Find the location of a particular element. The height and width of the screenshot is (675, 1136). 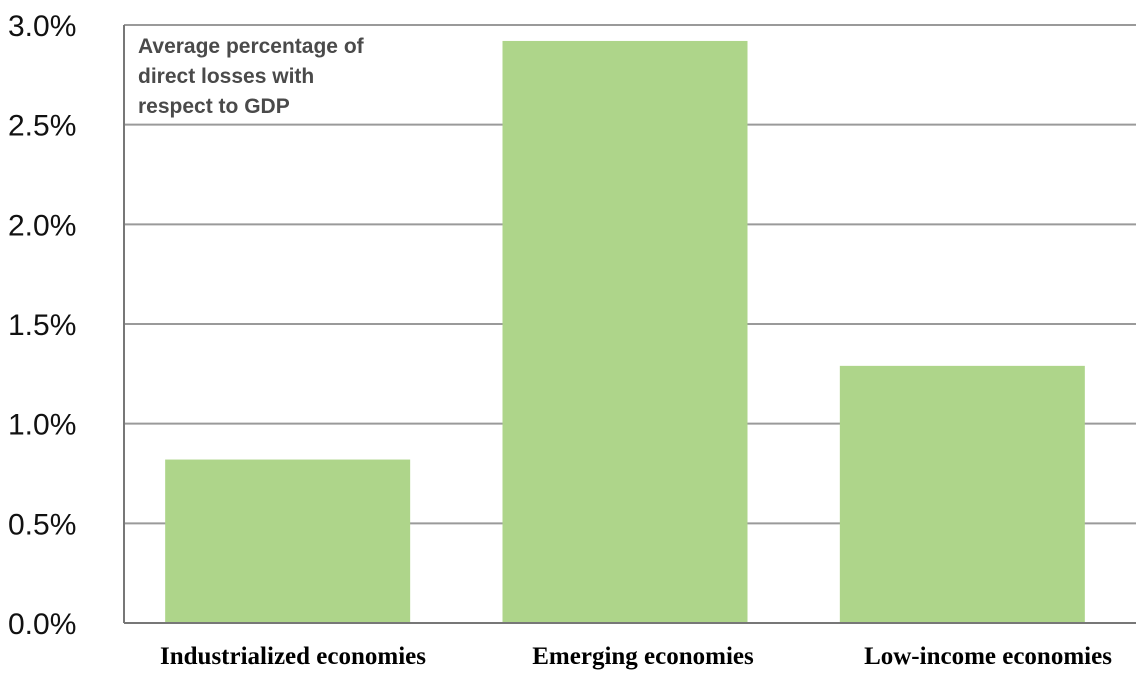

y-tick-label: 1.5% is located at coordinates (42, 325).